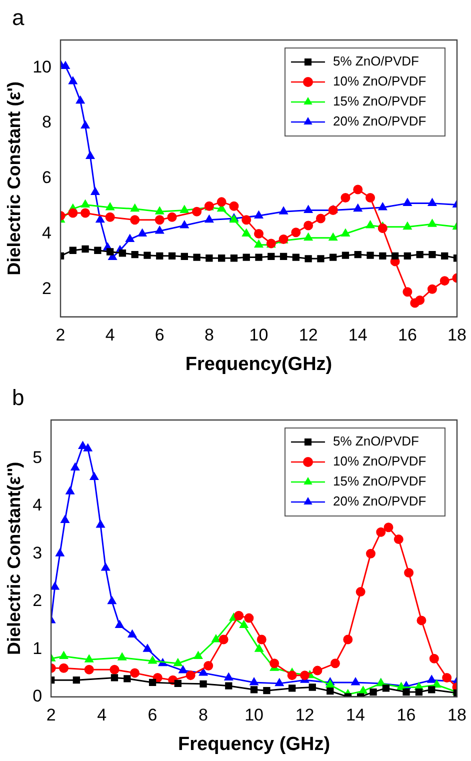  What do you see at coordinates (18, 17) in the screenshot?
I see `text: a` at bounding box center [18, 17].